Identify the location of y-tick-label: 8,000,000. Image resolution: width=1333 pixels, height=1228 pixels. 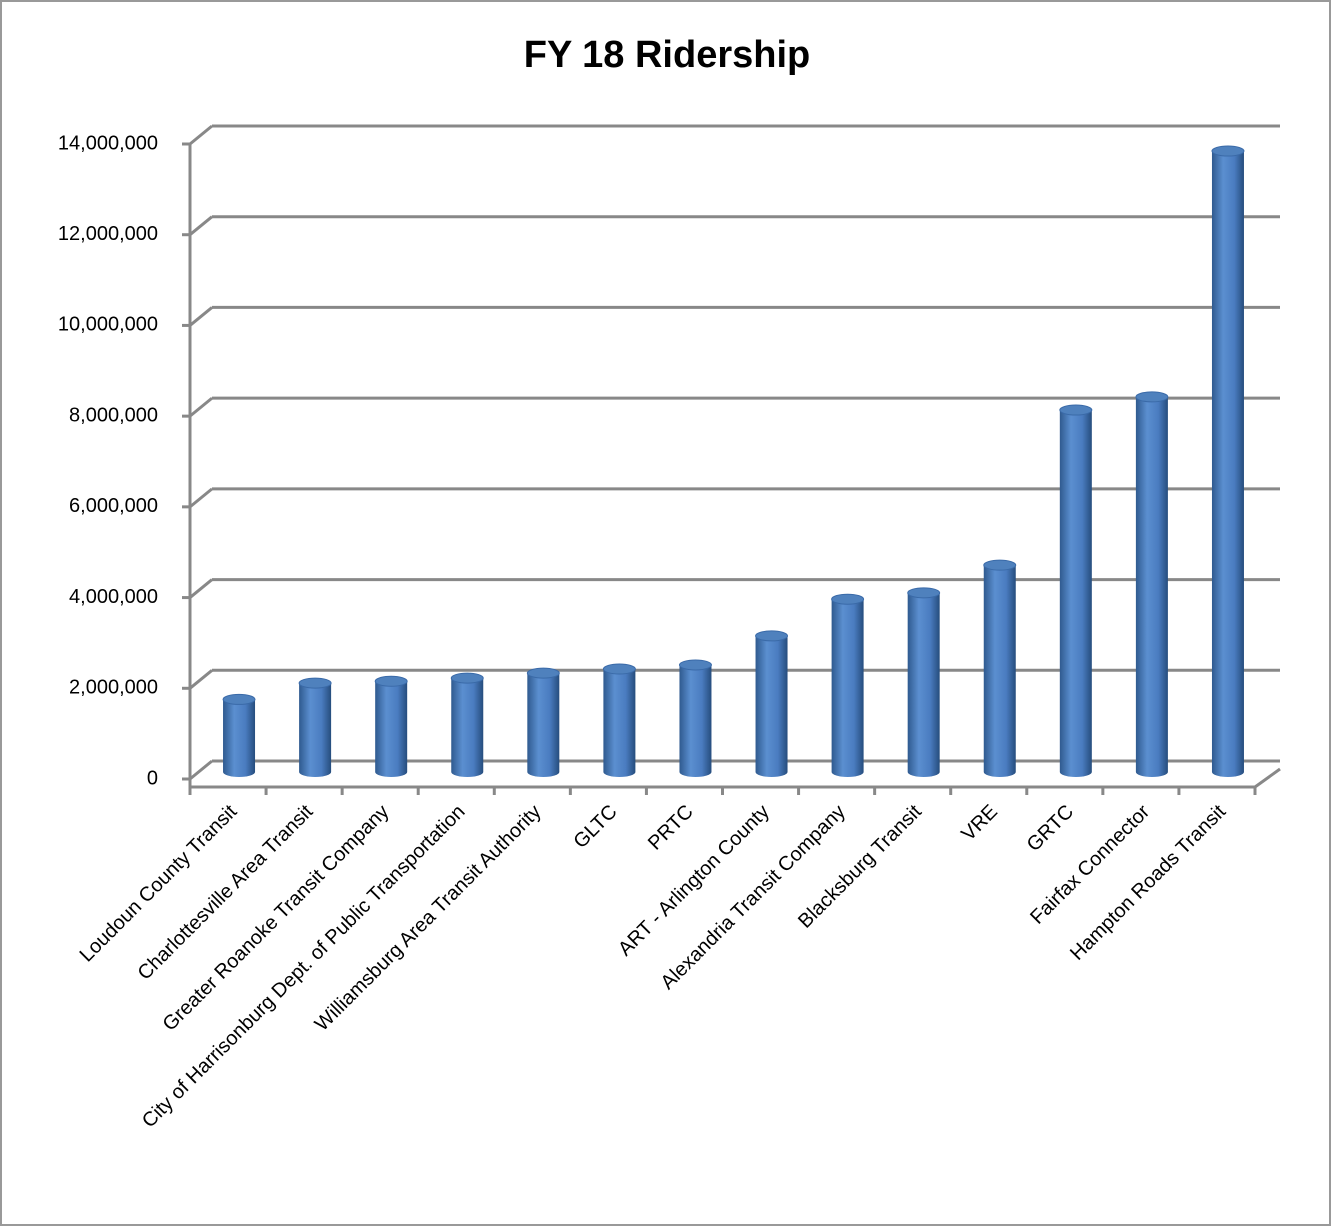
(113, 415).